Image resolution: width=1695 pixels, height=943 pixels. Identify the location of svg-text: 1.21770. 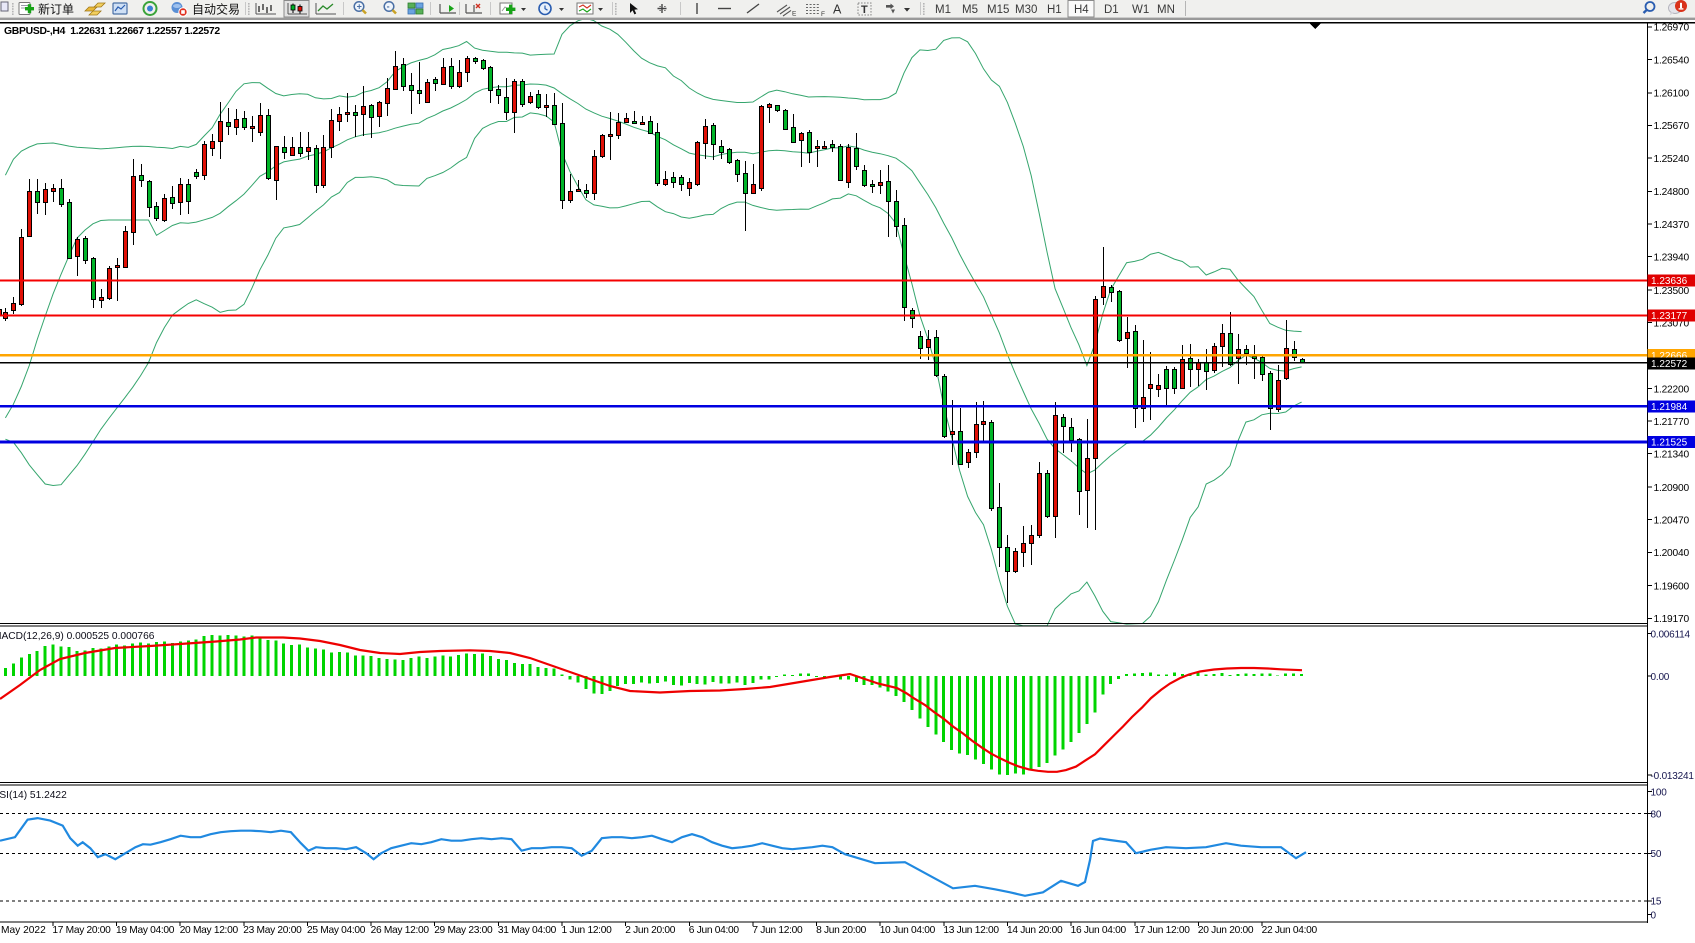
(1672, 422).